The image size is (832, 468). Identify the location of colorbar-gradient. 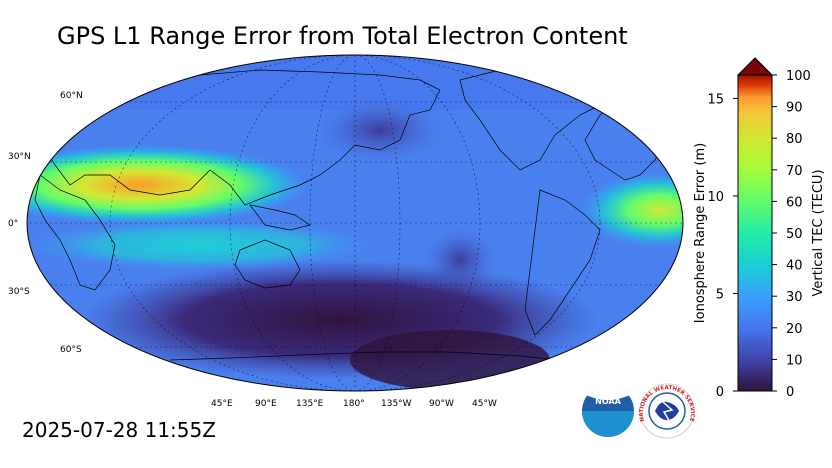
(755, 233).